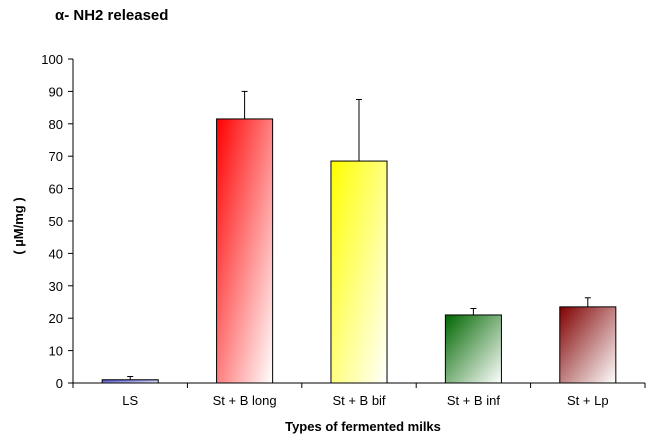 This screenshot has height=436, width=648. I want to click on y-tick-label: 10, so click(56, 351).